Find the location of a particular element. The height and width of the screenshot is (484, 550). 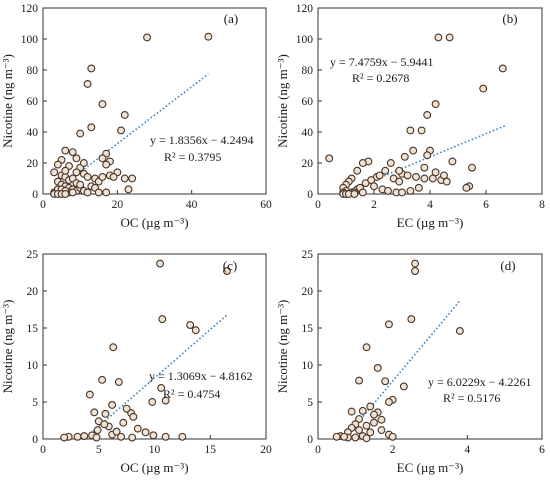

x-axis-label: EC (µg m⁻³) is located at coordinates (430, 222).